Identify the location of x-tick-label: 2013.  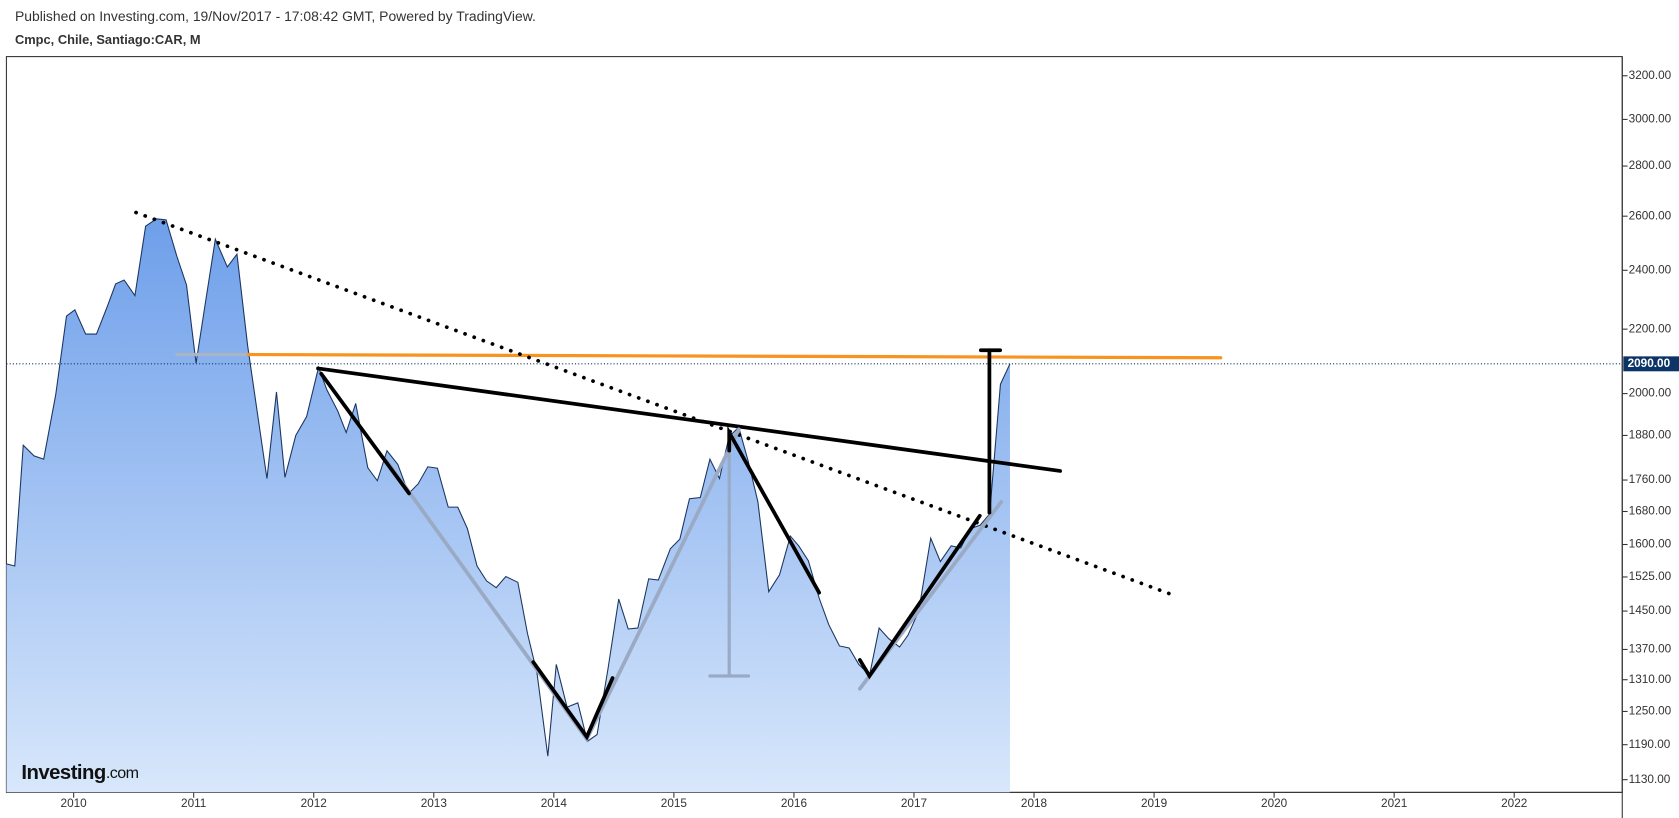
(434, 803).